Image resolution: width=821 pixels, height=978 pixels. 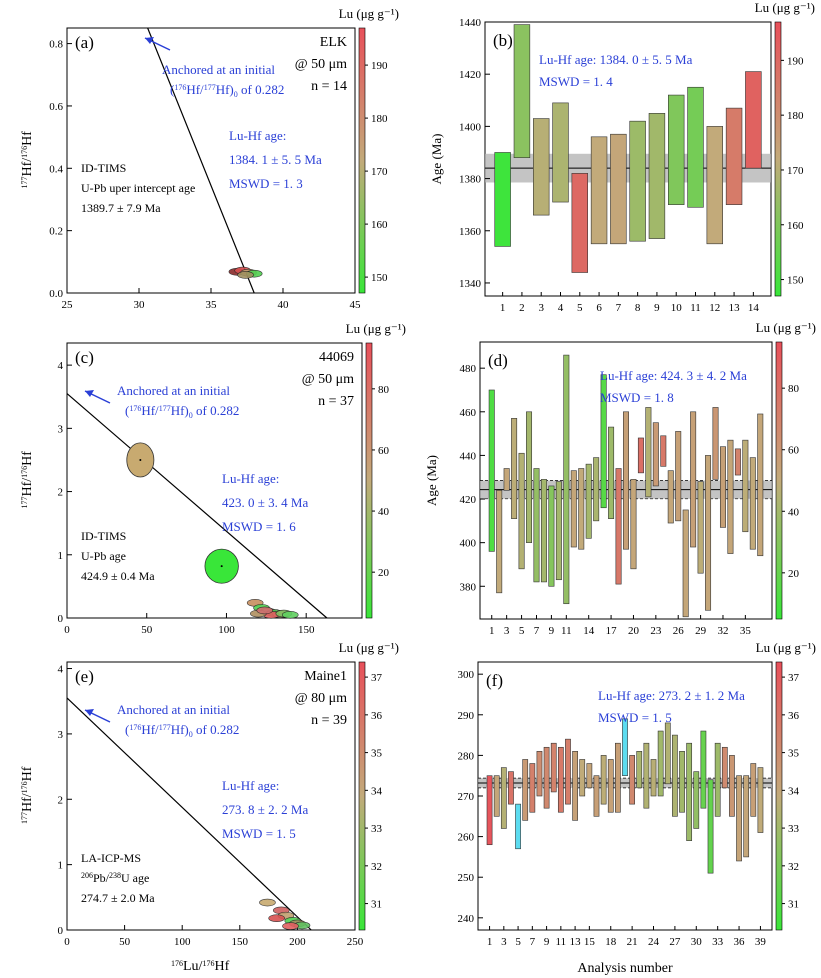 What do you see at coordinates (275, 159) in the screenshot?
I see `isochron-age-value: 1384. 1 ± 5. 5 Ma` at bounding box center [275, 159].